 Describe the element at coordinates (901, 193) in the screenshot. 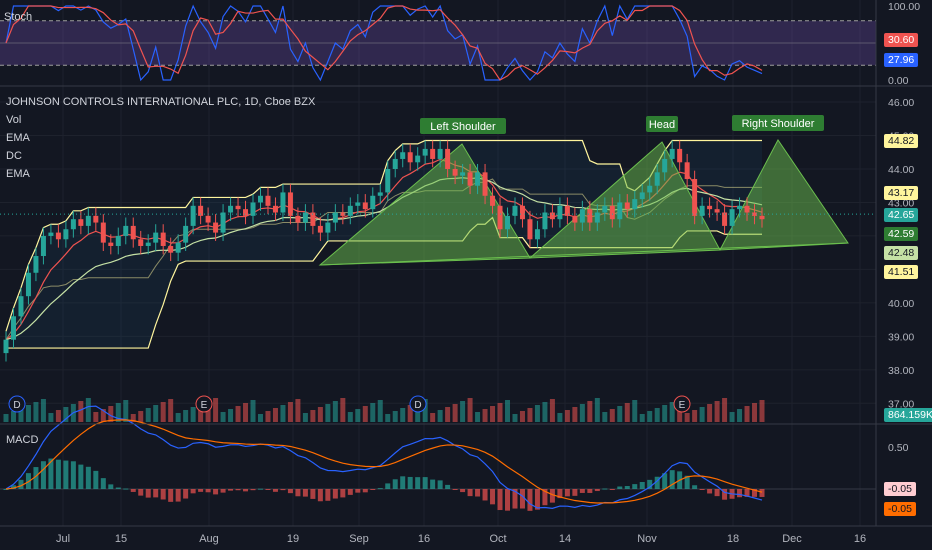

I see `price-label-donchian-mid: 43.17` at that location.